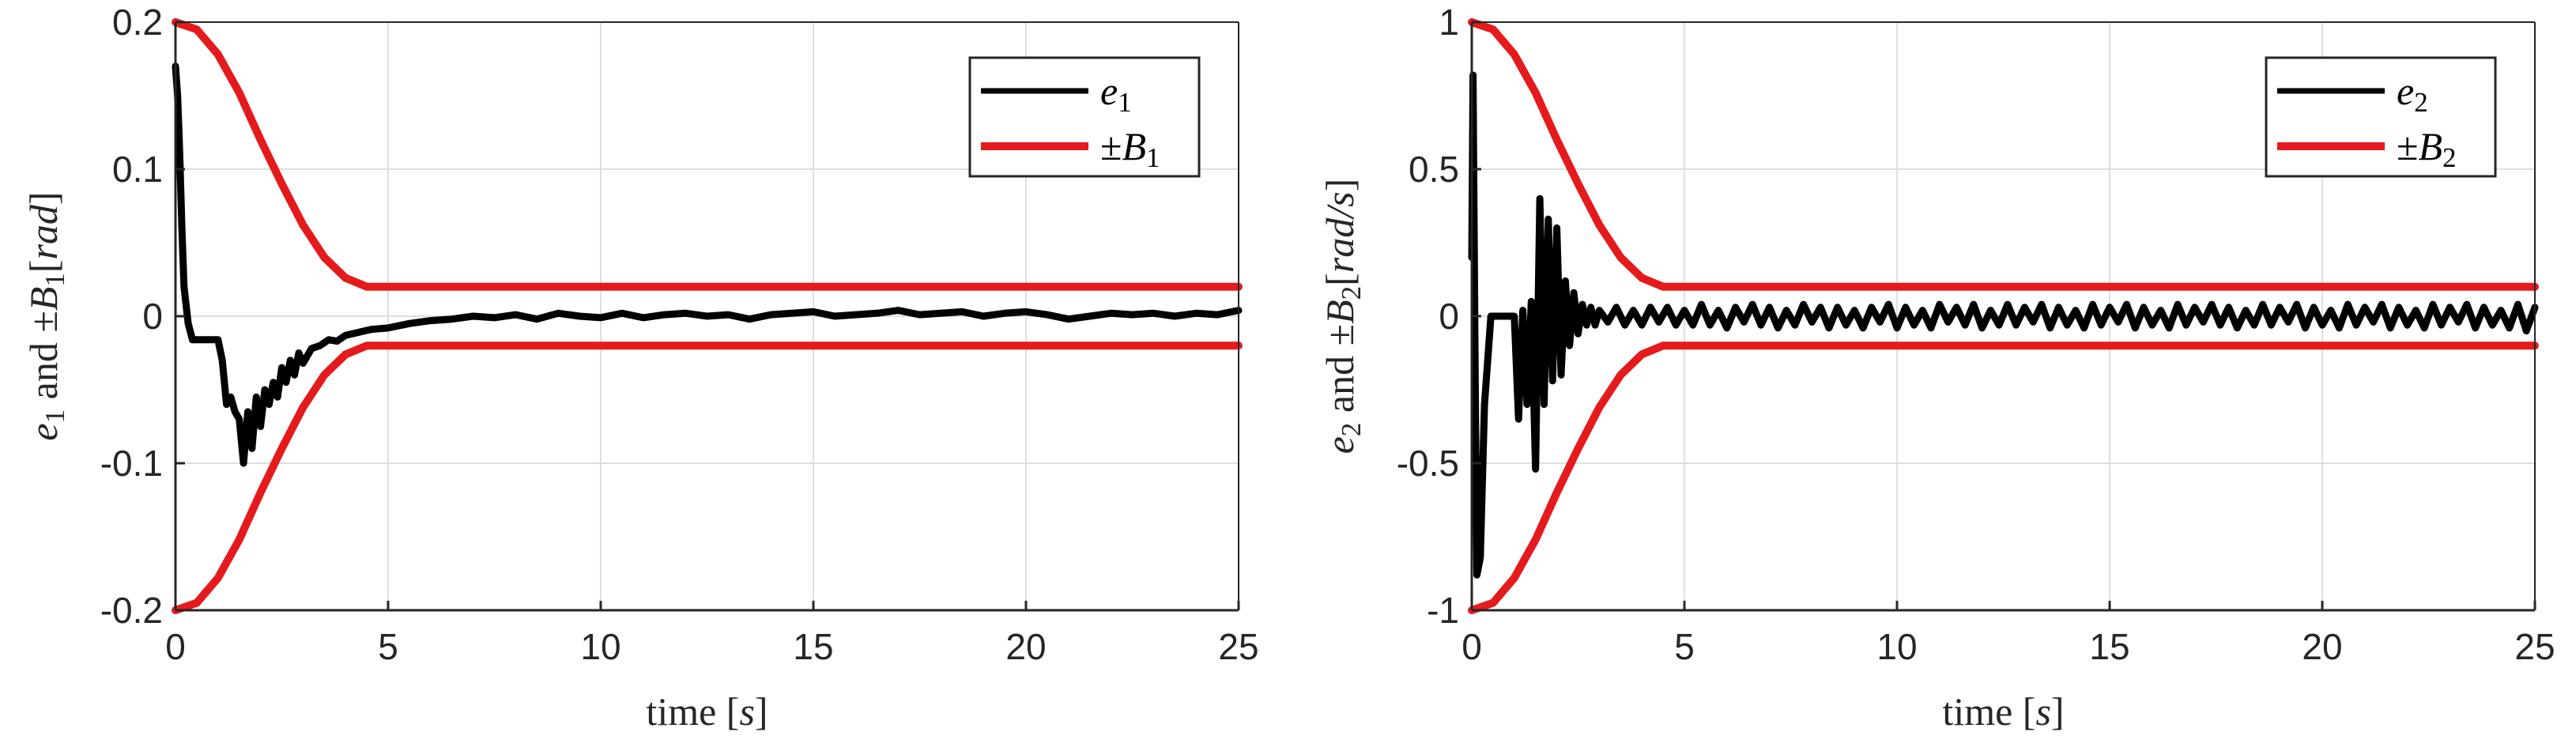 Image resolution: width=2576 pixels, height=747 pixels. Describe the element at coordinates (1449, 22) in the screenshot. I see `y-tick-label: 1` at that location.